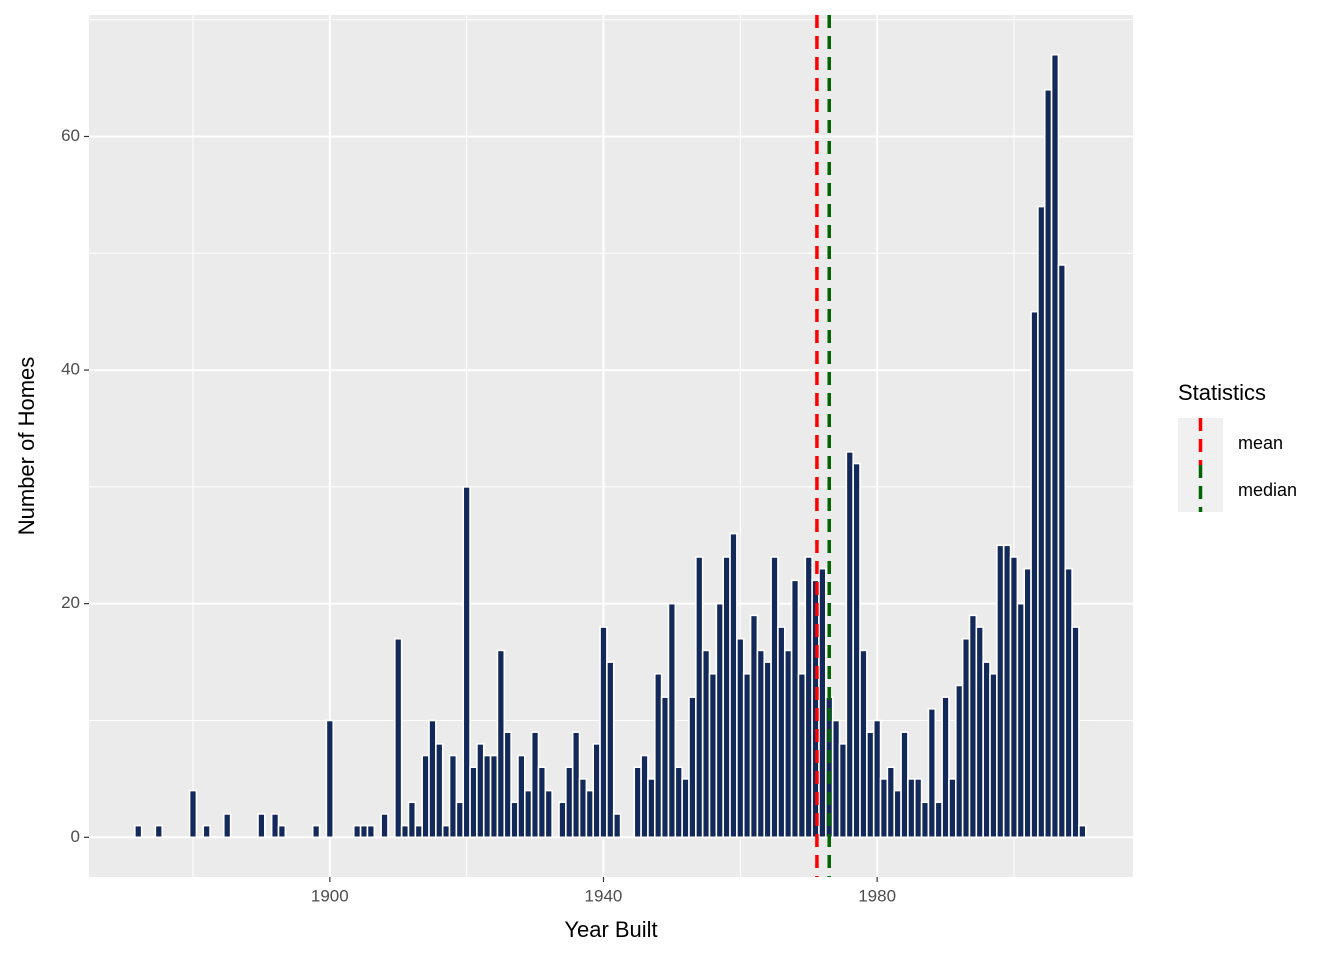 This screenshot has height=960, width=1344. I want to click on x-tick-label: 1980, so click(877, 895).